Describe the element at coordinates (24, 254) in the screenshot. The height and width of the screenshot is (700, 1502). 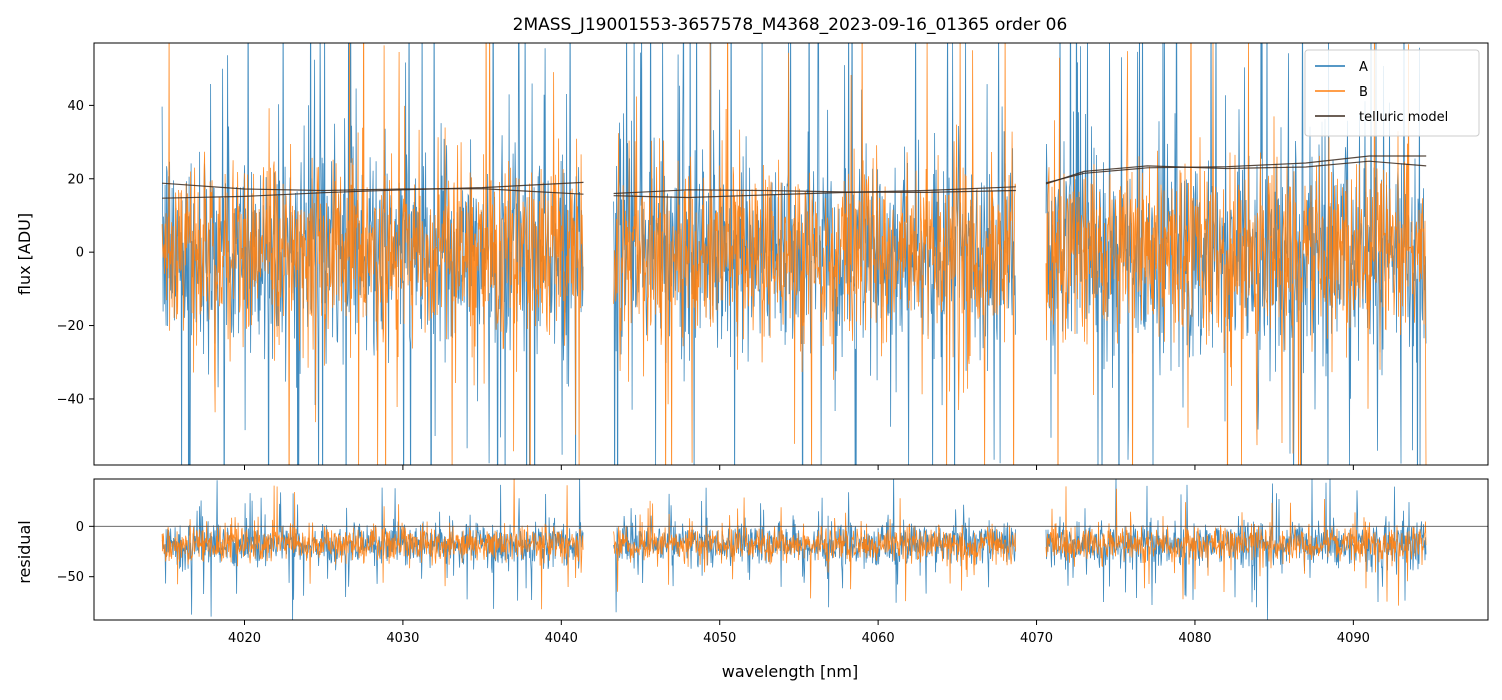
I see `flux-ylabel: flux [ADU]` at that location.